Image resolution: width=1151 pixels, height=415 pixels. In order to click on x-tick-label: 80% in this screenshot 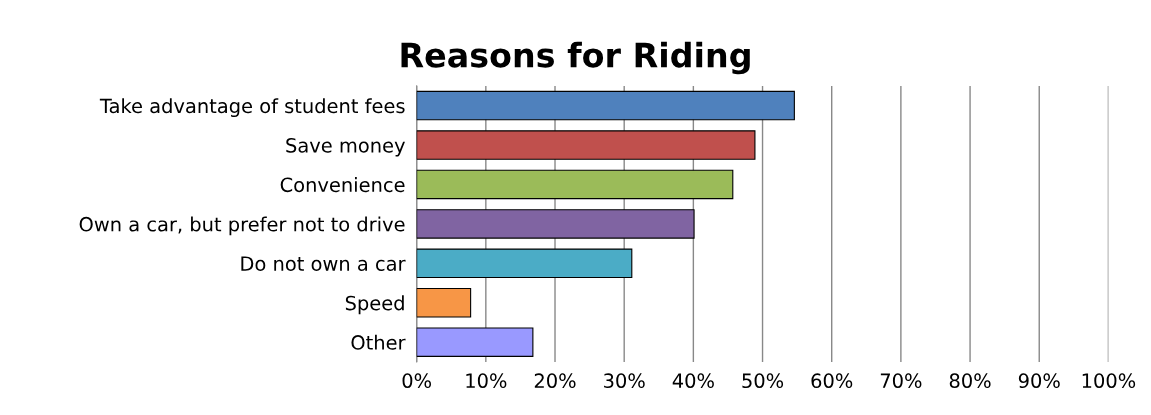, I will do `click(970, 381)`.